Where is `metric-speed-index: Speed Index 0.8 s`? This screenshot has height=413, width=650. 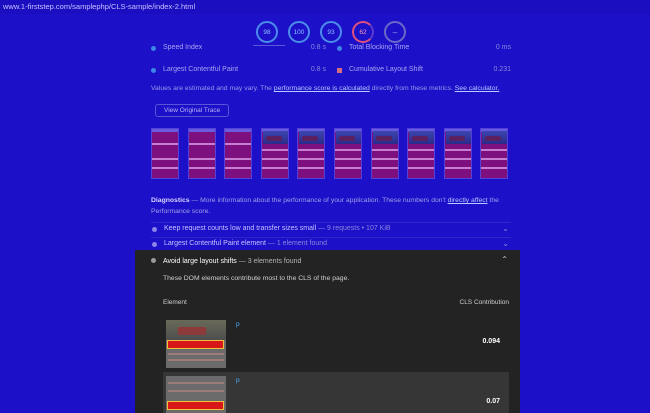
metric-speed-index: Speed Index 0.8 s is located at coordinates (238, 49).